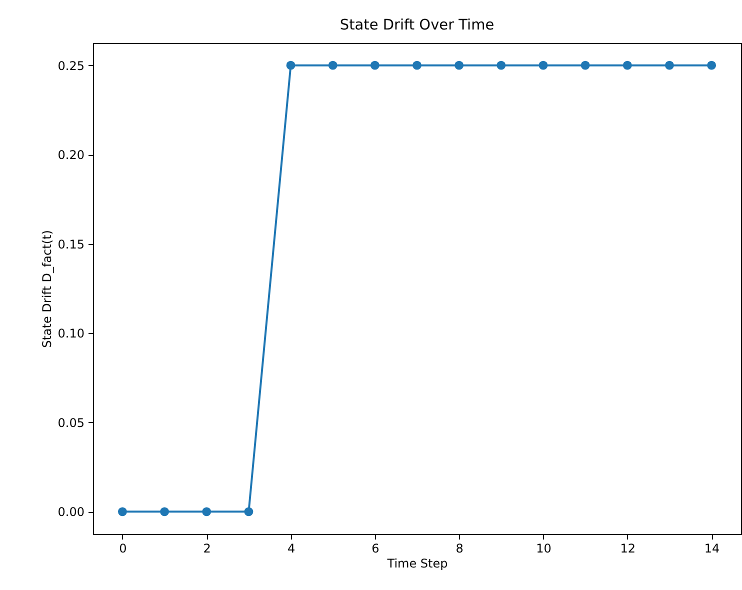 This screenshot has height=590, width=742. What do you see at coordinates (71, 244) in the screenshot?
I see `y-tick-label: 0.15` at bounding box center [71, 244].